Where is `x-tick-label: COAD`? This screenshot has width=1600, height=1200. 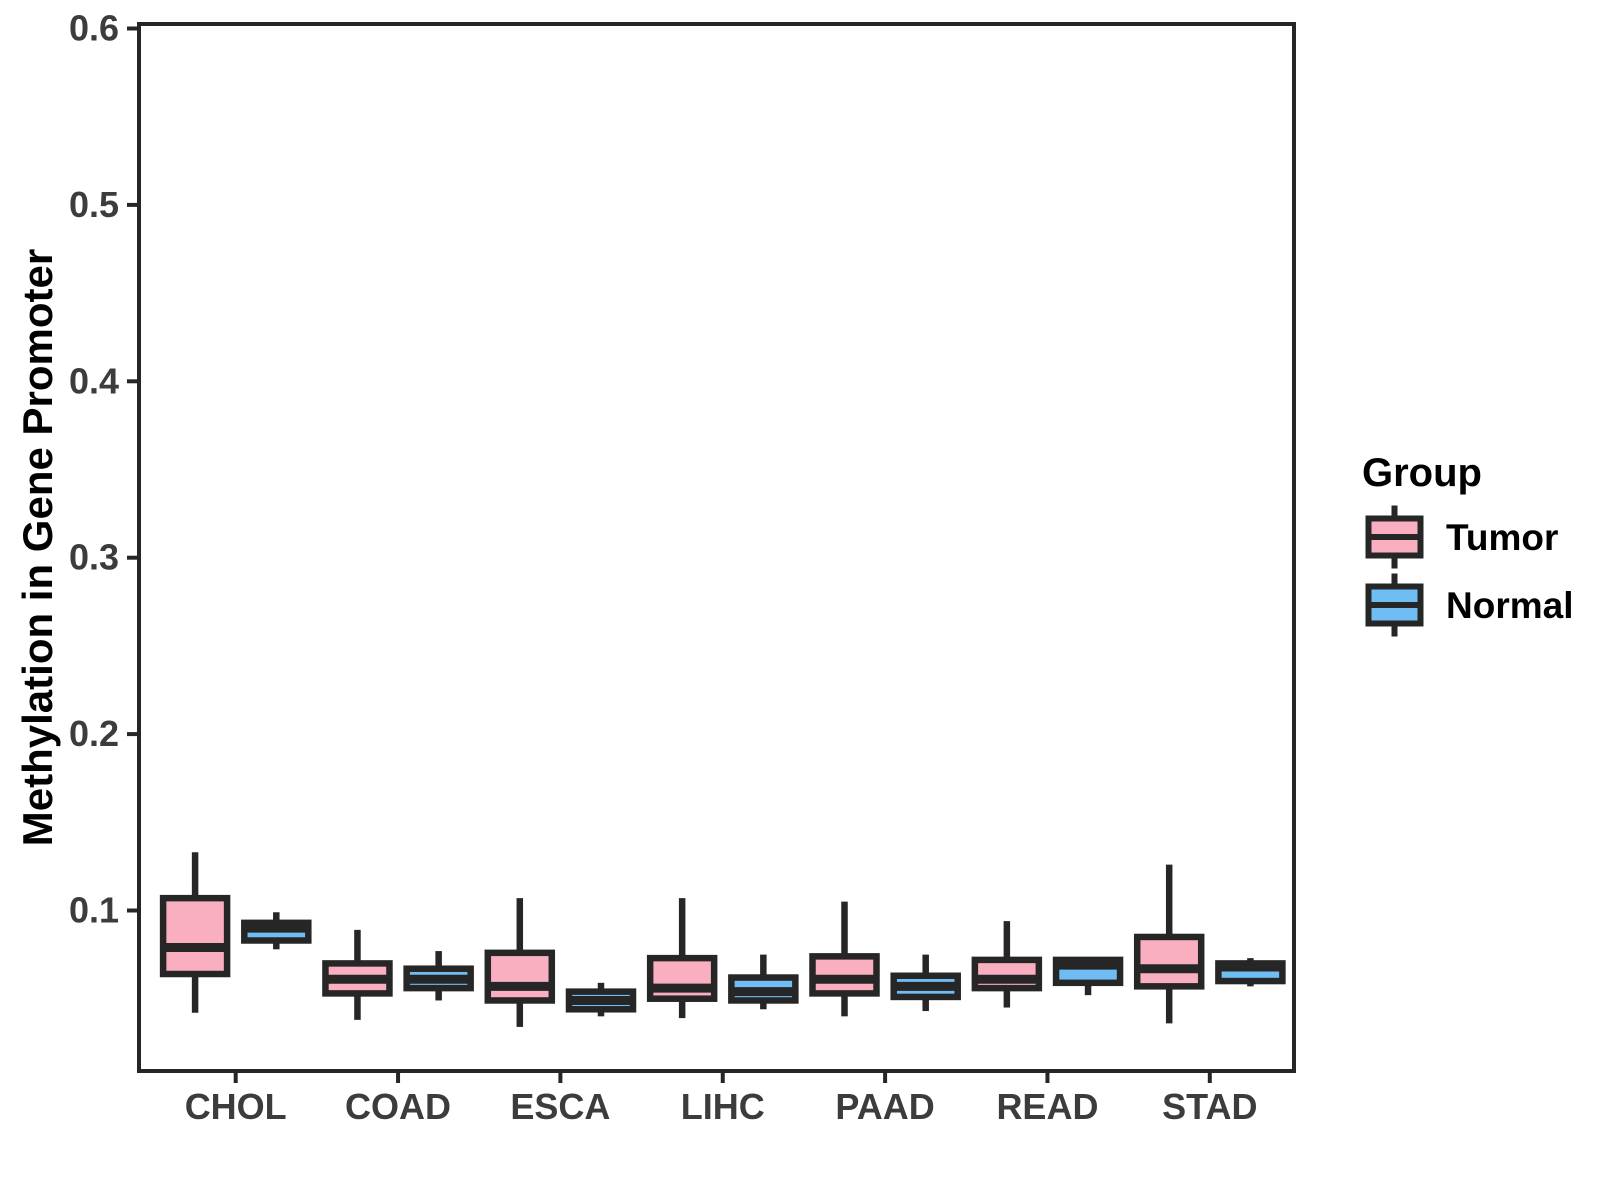 x-tick-label: COAD is located at coordinates (398, 1106).